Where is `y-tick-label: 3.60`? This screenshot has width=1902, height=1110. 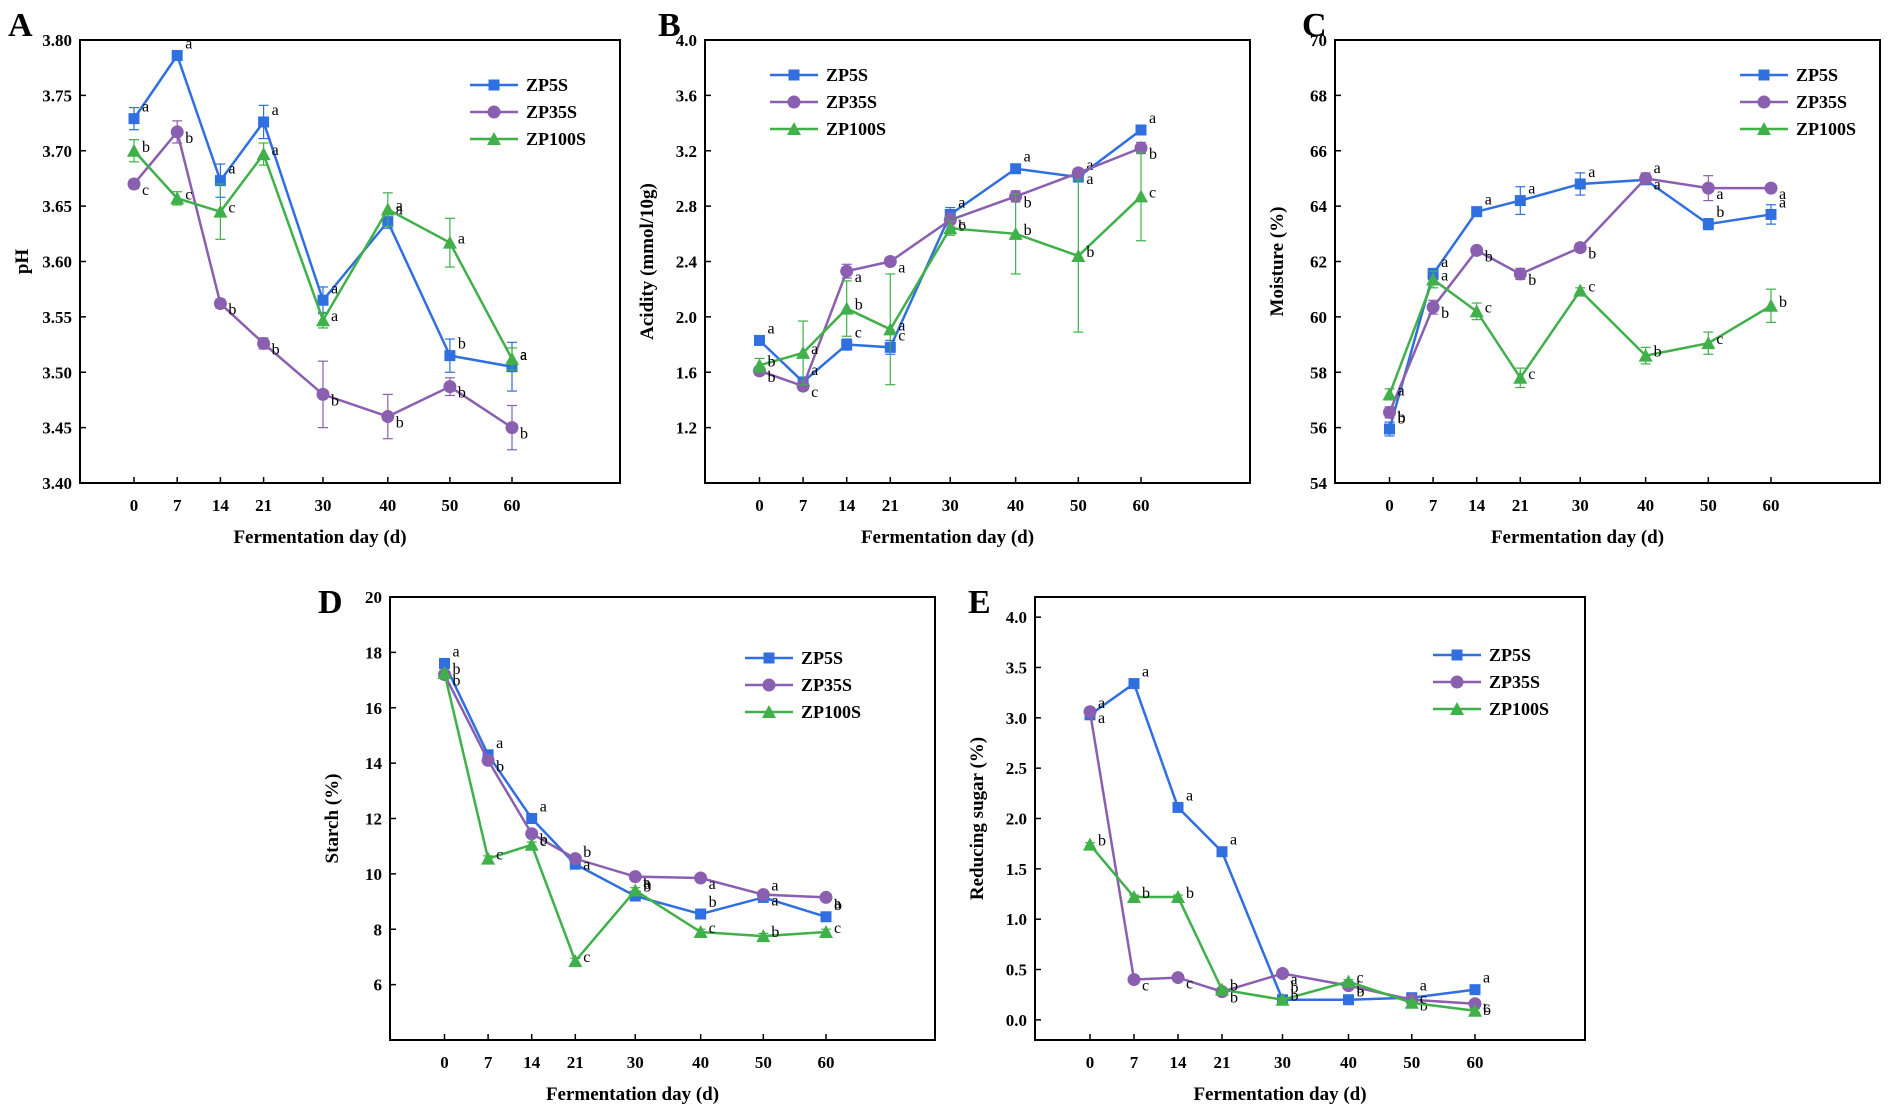 y-tick-label: 3.60 is located at coordinates (57, 262).